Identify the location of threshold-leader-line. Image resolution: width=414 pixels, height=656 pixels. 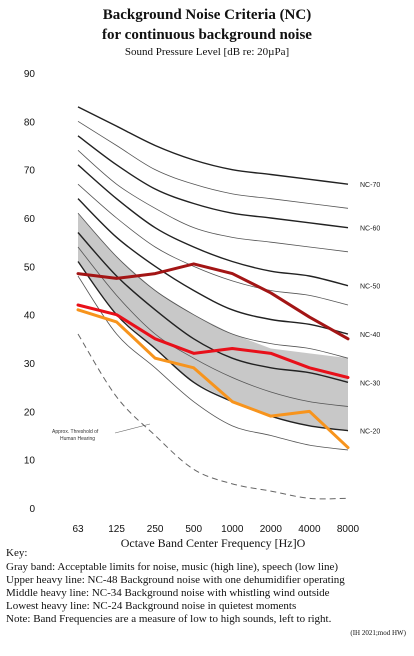
(132, 428).